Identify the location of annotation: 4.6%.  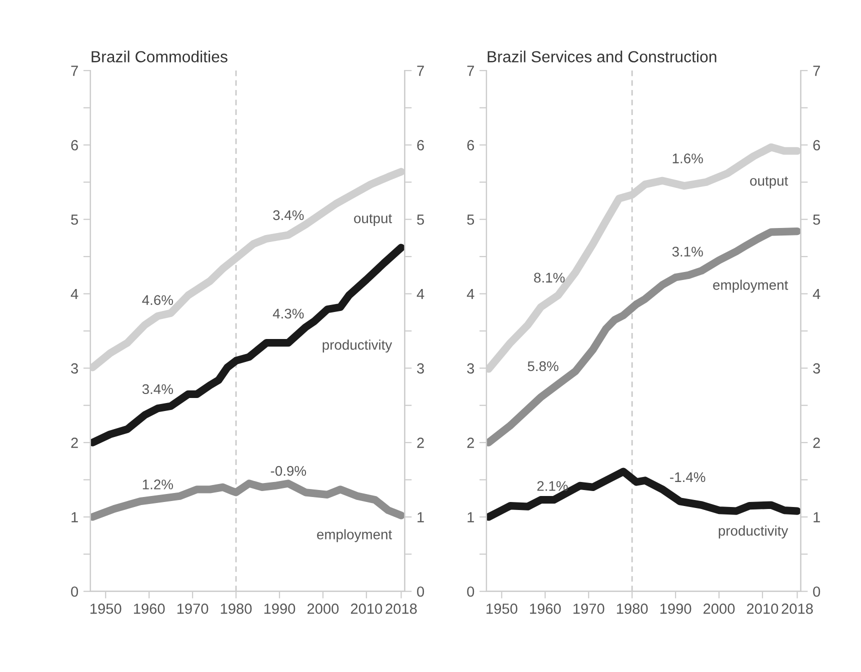
(157, 300).